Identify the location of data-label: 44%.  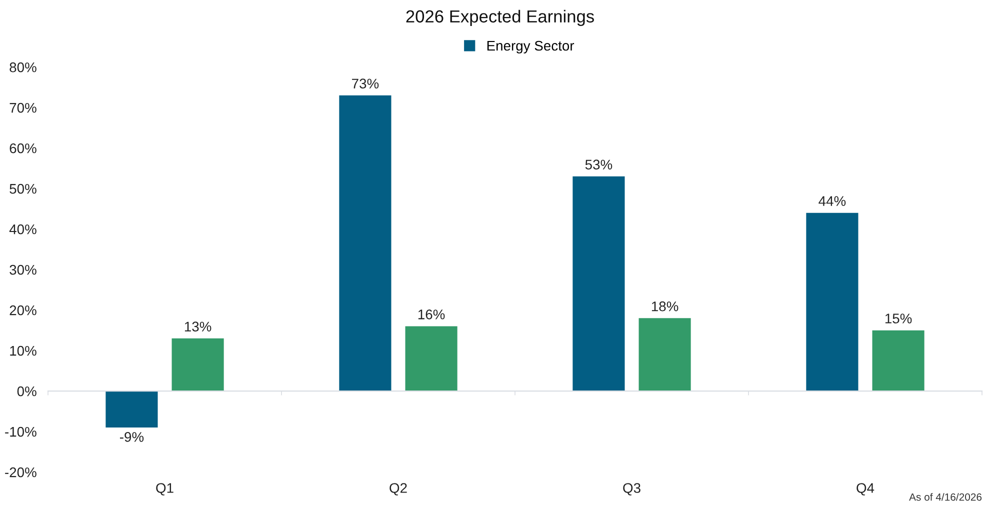
(832, 201).